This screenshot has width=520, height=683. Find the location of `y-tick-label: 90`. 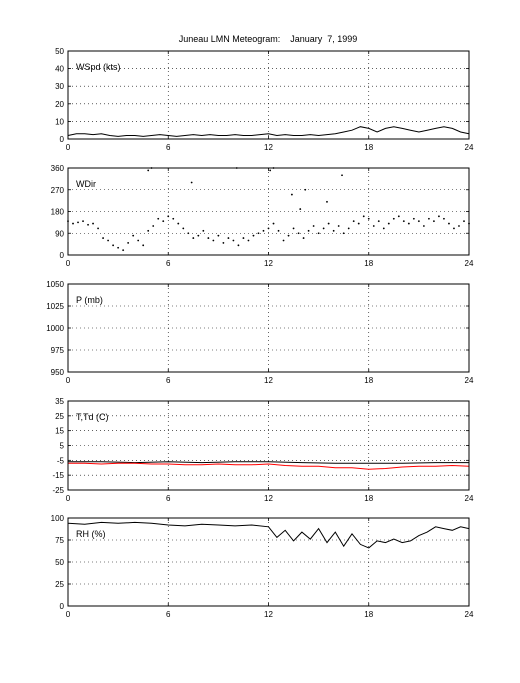

y-tick-label: 90 is located at coordinates (59, 233).